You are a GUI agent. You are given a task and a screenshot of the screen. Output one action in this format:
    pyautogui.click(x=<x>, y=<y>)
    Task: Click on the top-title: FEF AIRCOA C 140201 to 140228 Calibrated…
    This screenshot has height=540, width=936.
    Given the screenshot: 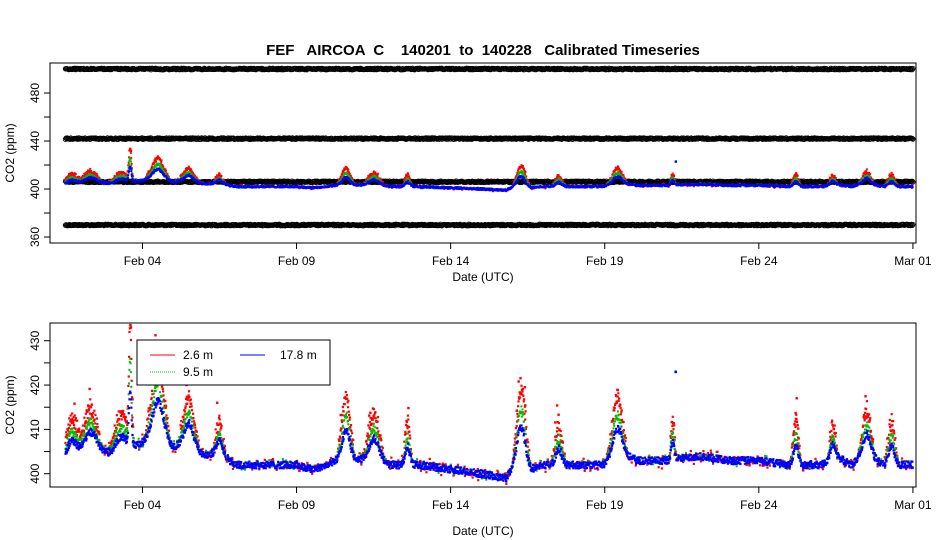 What is the action you would take?
    pyautogui.click(x=483, y=50)
    